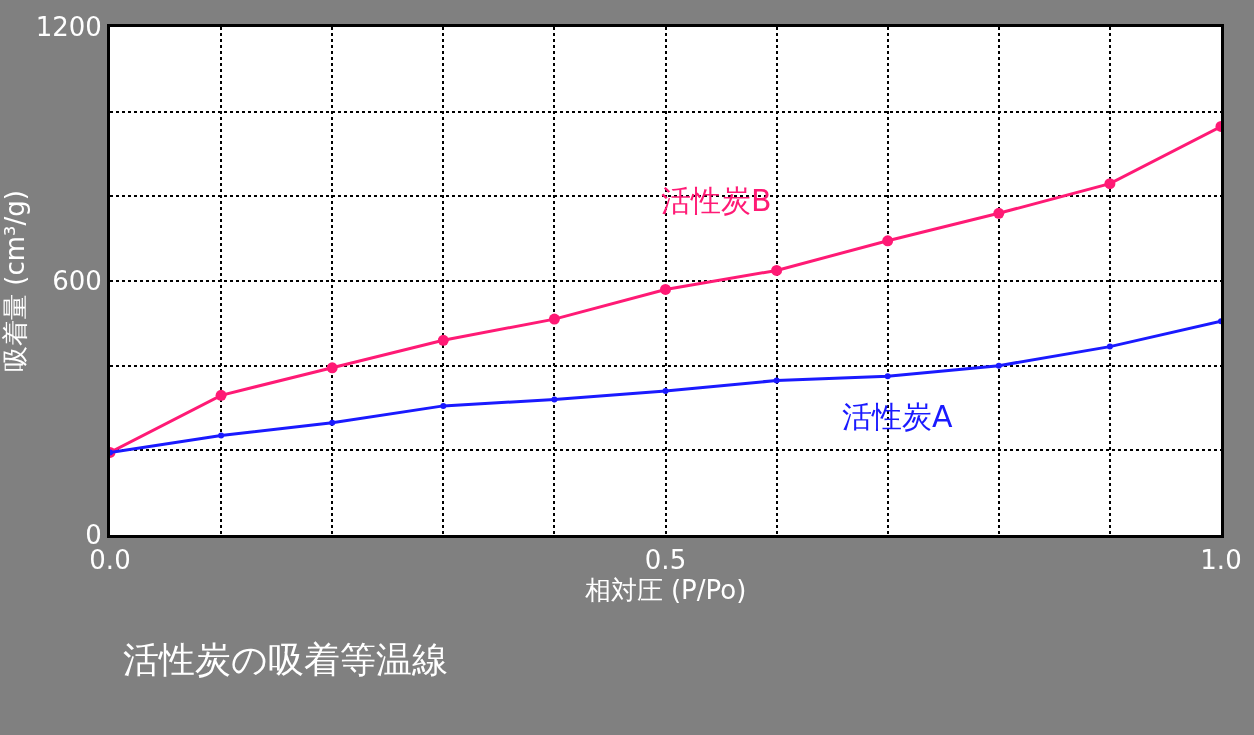 The height and width of the screenshot is (735, 1254). What do you see at coordinates (665, 560) in the screenshot?
I see `x-tick-label: 0.5` at bounding box center [665, 560].